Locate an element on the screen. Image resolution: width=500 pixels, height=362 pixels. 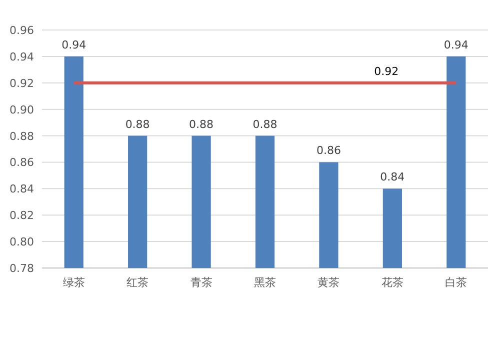
data-label: 0.84 is located at coordinates (392, 177).